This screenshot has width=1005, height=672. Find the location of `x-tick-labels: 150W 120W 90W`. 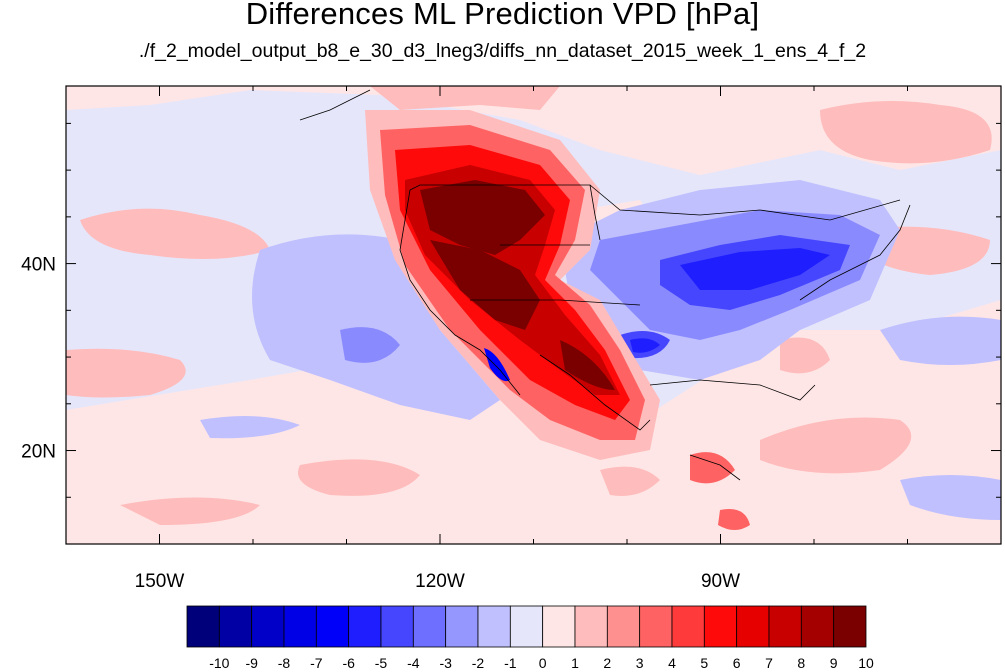

x-tick-labels: 150W 120W 90W is located at coordinates (437, 581).